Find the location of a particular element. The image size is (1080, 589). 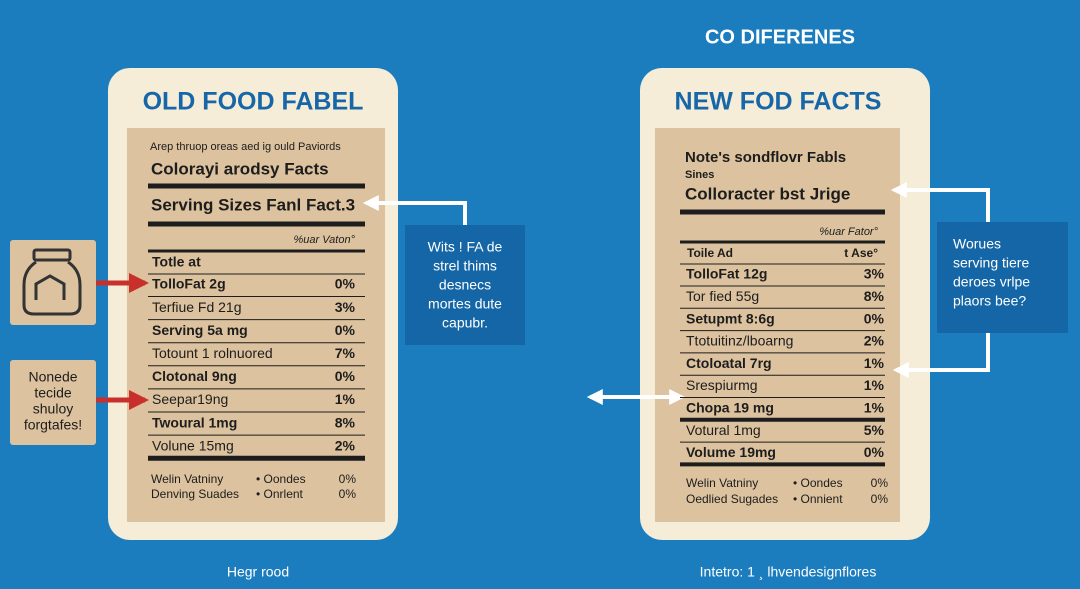

row-name: Volune 15mg is located at coordinates (193, 445).